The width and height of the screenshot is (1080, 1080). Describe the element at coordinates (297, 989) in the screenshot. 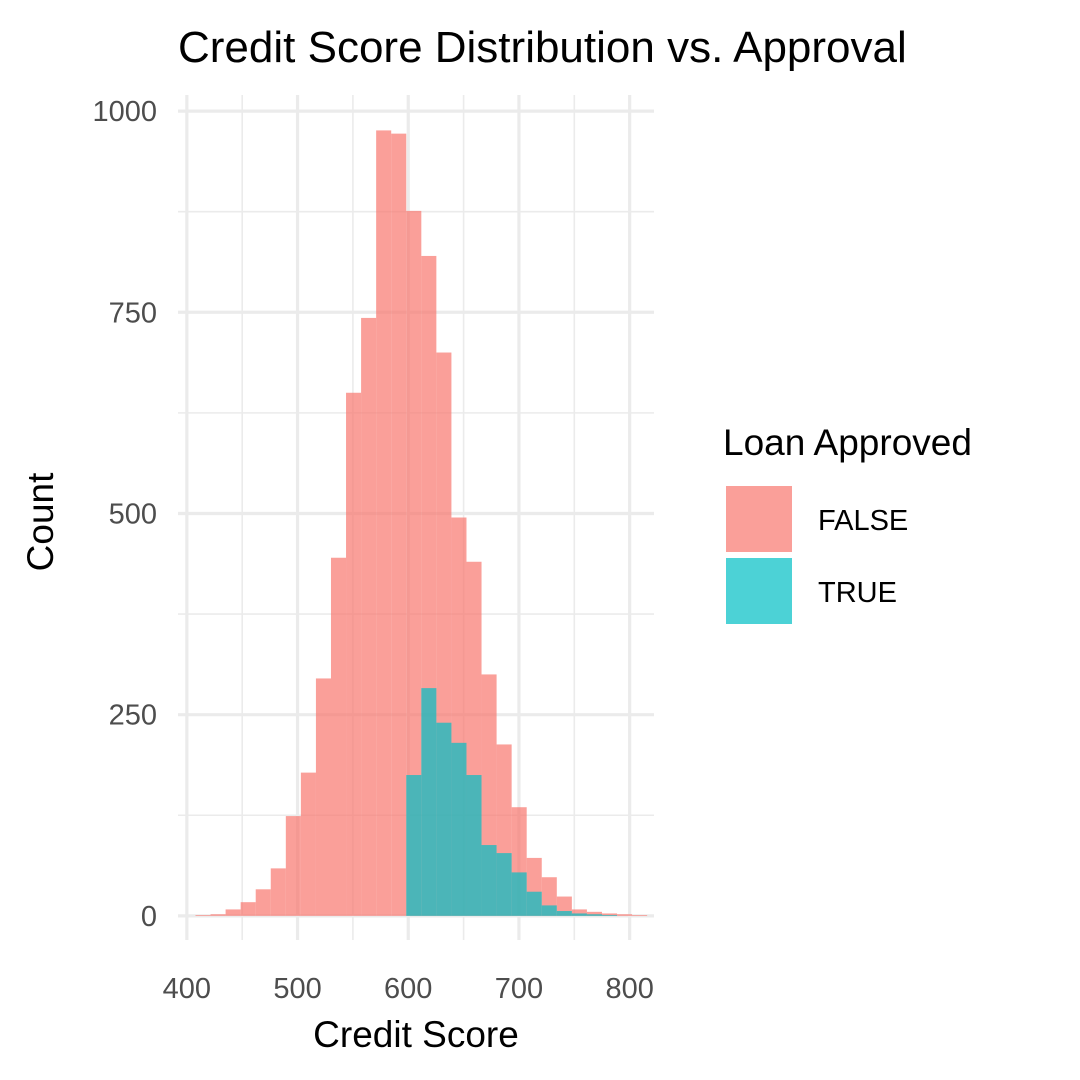

I see `x-tick-label: 500` at that location.